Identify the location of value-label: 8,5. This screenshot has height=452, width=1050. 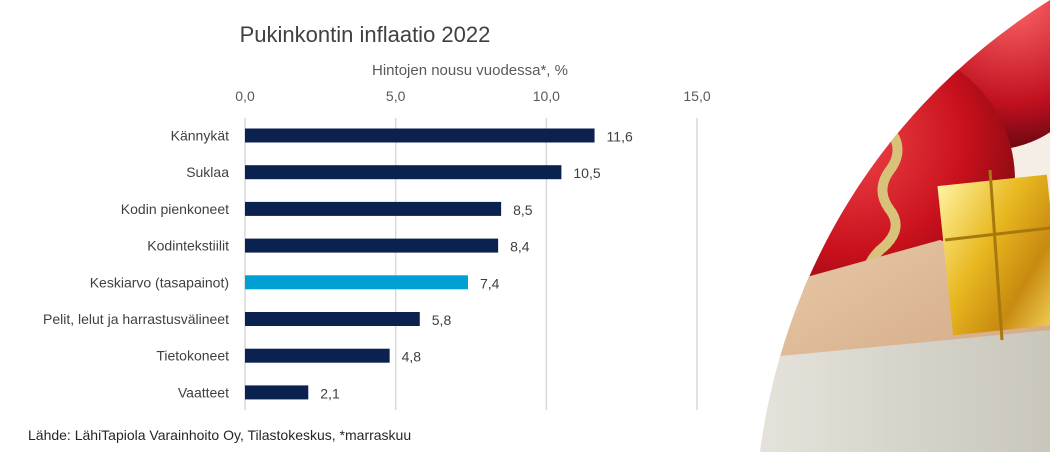
(523, 210).